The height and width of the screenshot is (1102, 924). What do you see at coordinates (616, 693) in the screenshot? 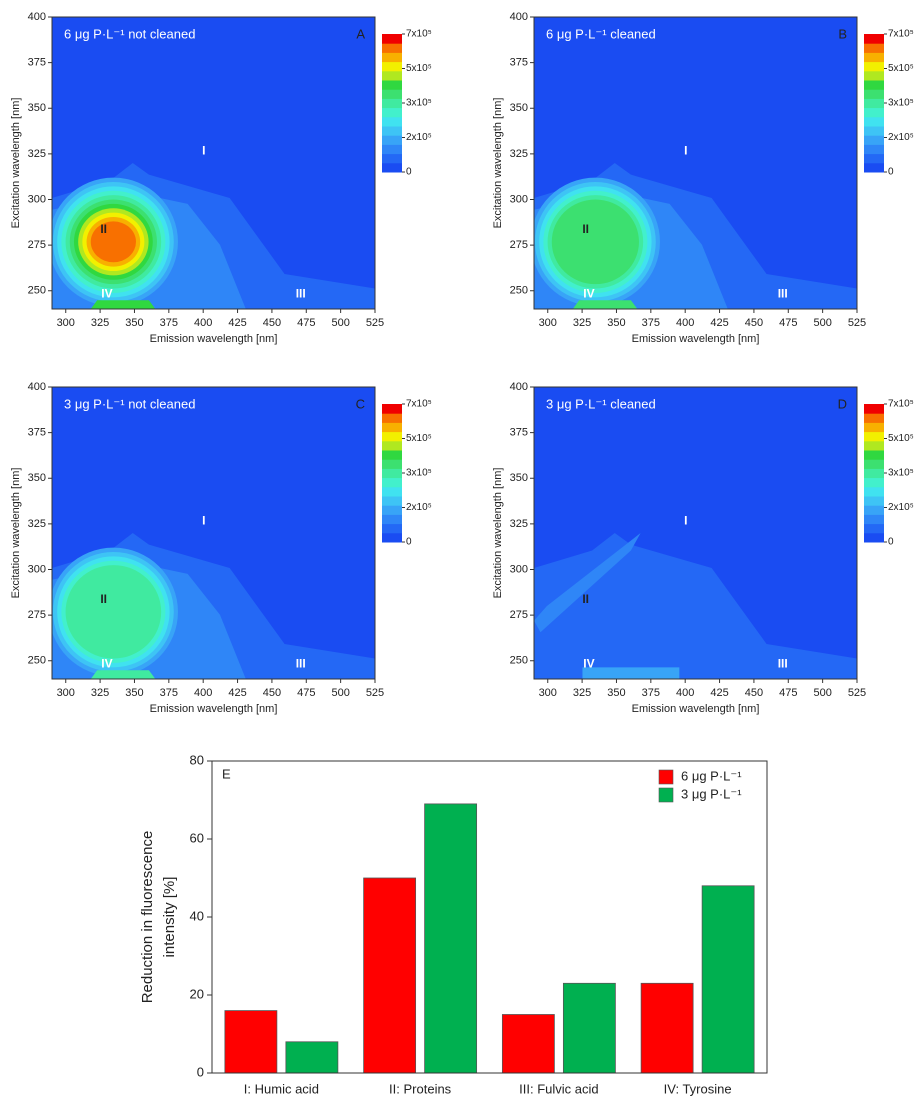
I see `x-tick-label: 350` at bounding box center [616, 693].